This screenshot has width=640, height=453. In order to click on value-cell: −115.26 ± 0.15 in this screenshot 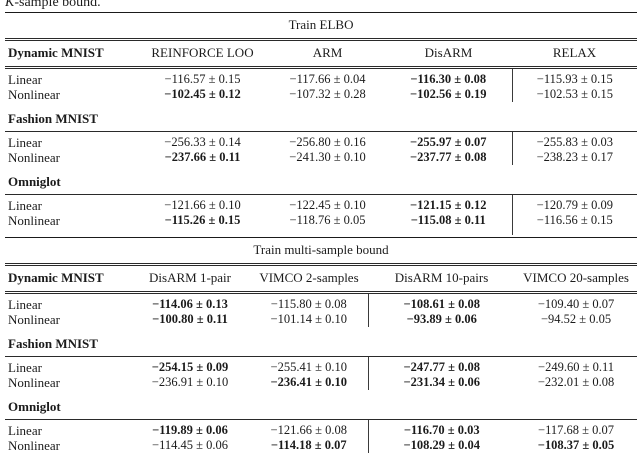, I will do `click(202, 220)`.